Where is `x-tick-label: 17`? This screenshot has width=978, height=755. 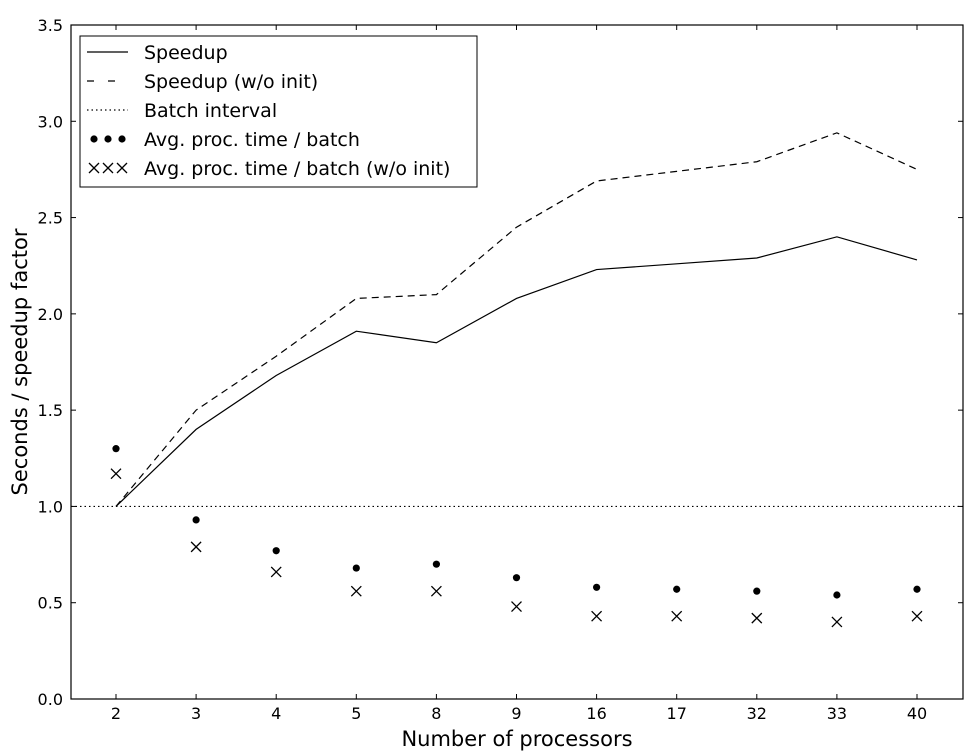
x-tick-label: 17 is located at coordinates (677, 713).